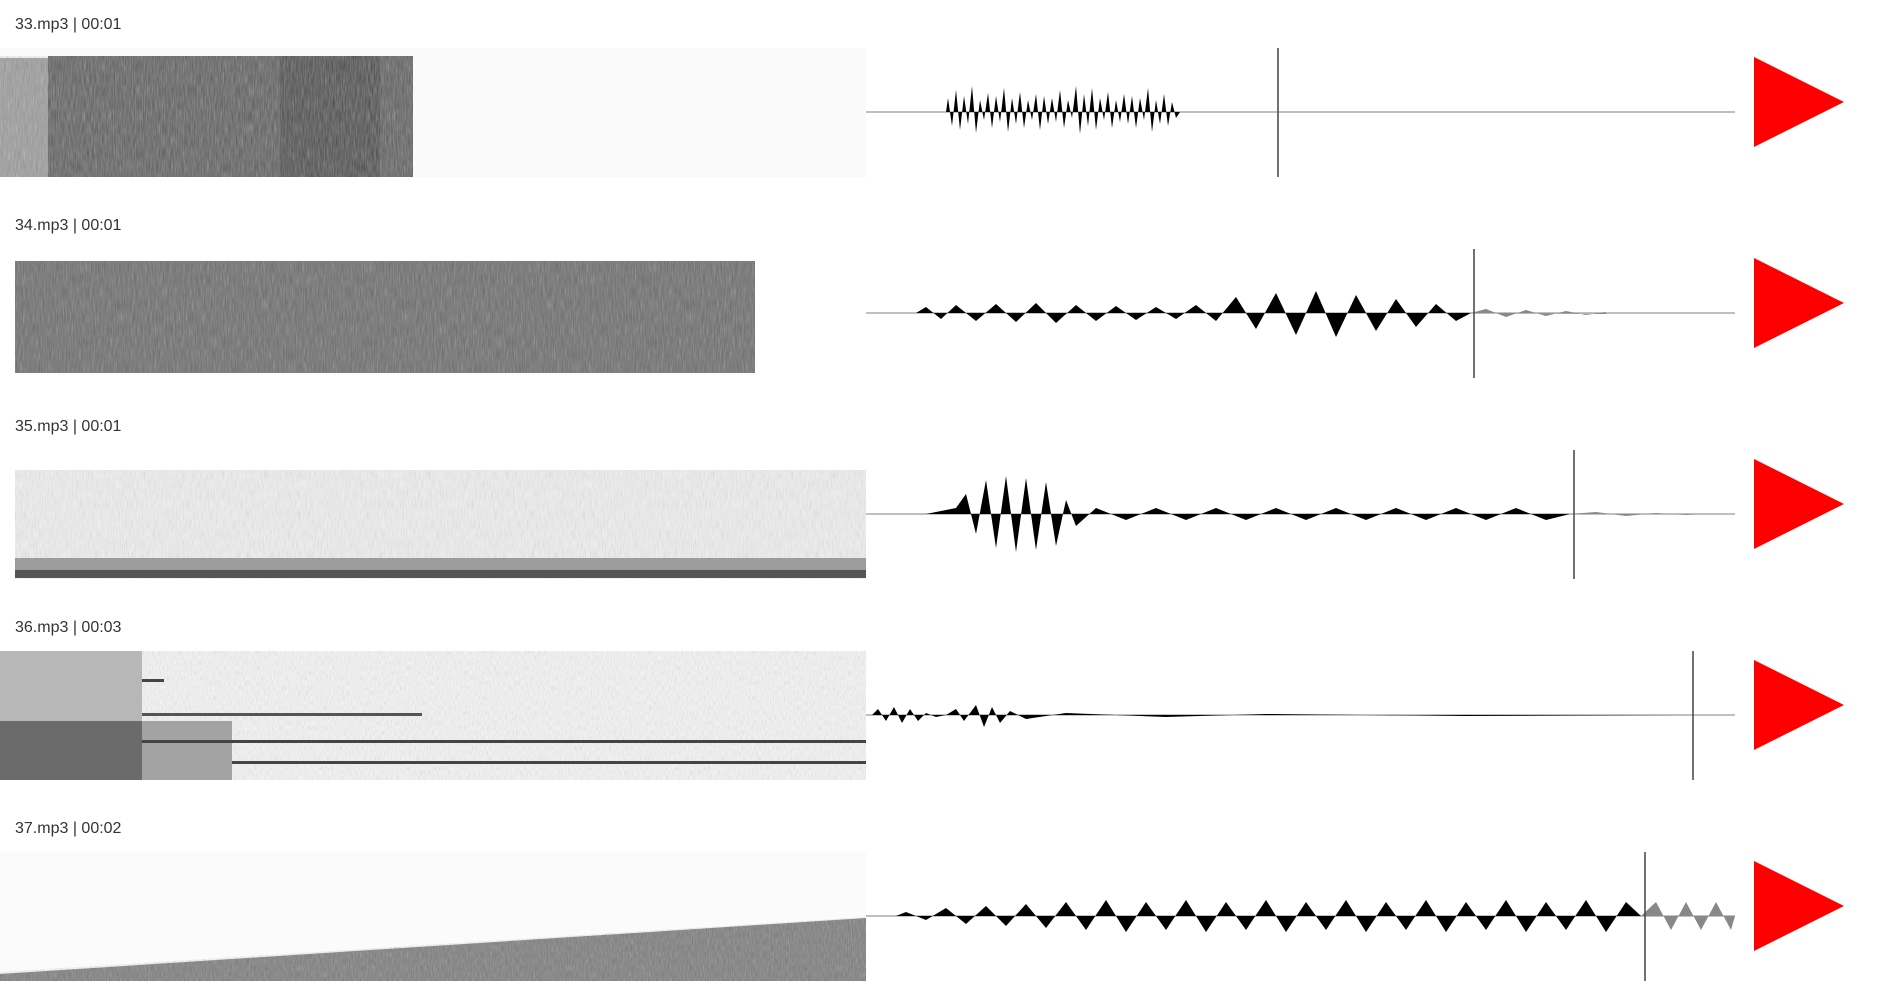 This screenshot has height=1005, width=1902. I want to click on track-title: 36.mp3 | 00:03, so click(68, 627).